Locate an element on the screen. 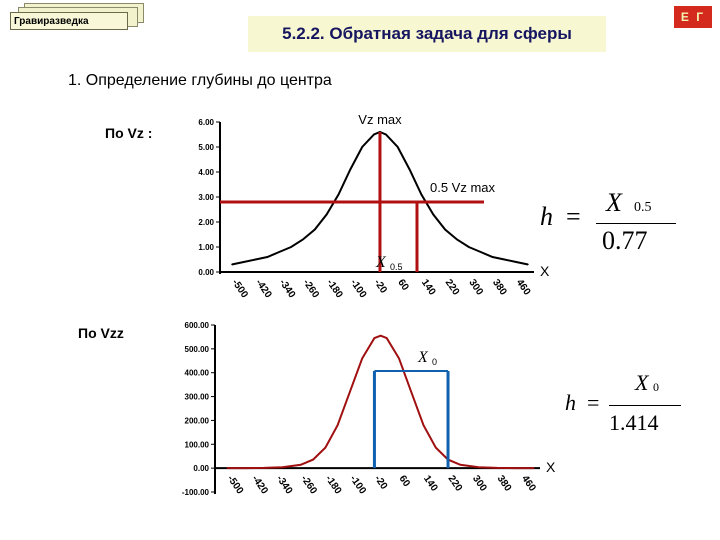 The height and width of the screenshot is (540, 720). label-vz: По Vz : is located at coordinates (129, 133).